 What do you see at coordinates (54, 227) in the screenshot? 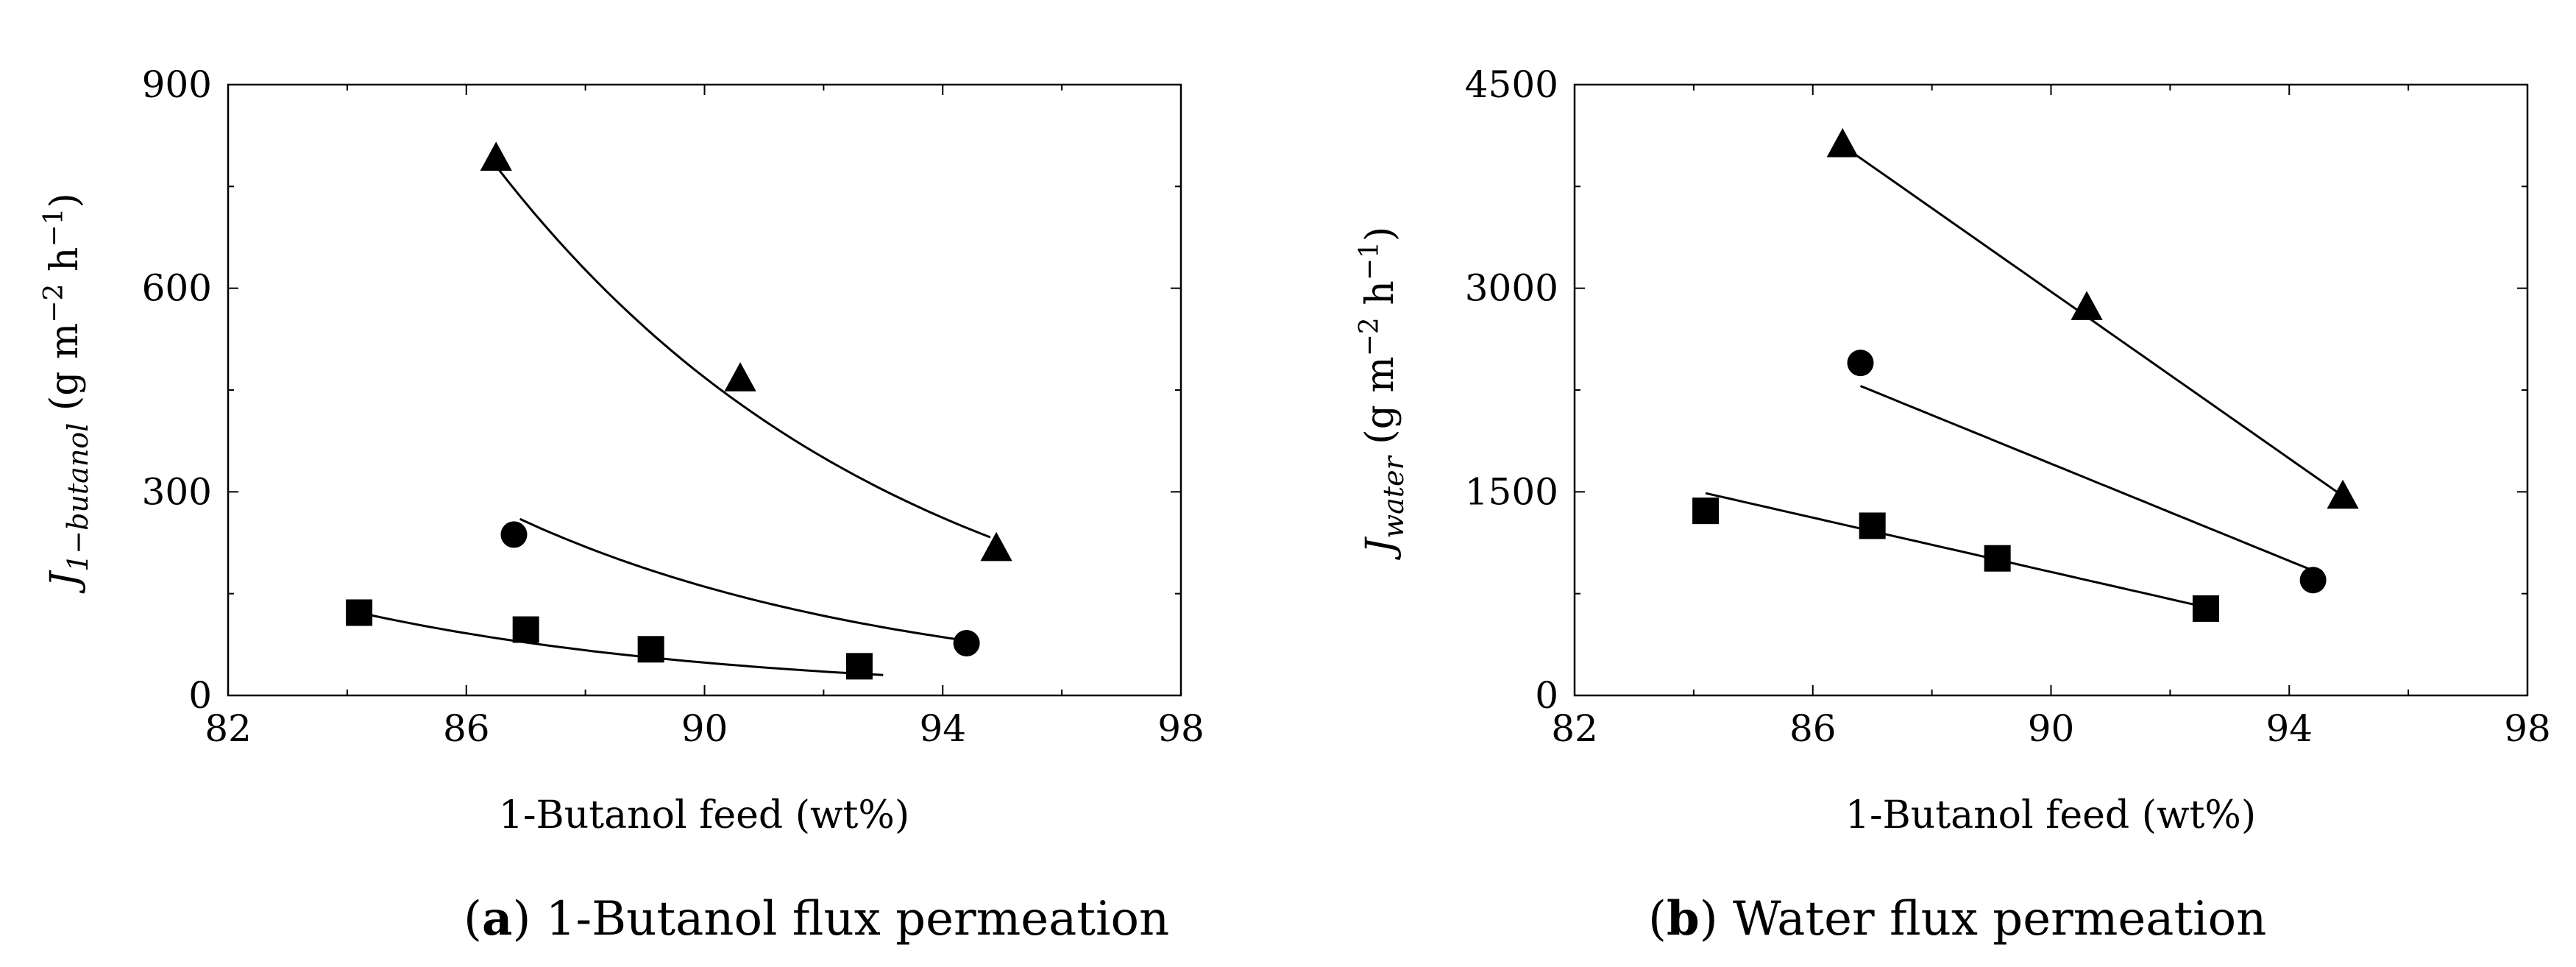
I see `y-label-exp2-a: −1` at bounding box center [54, 227].